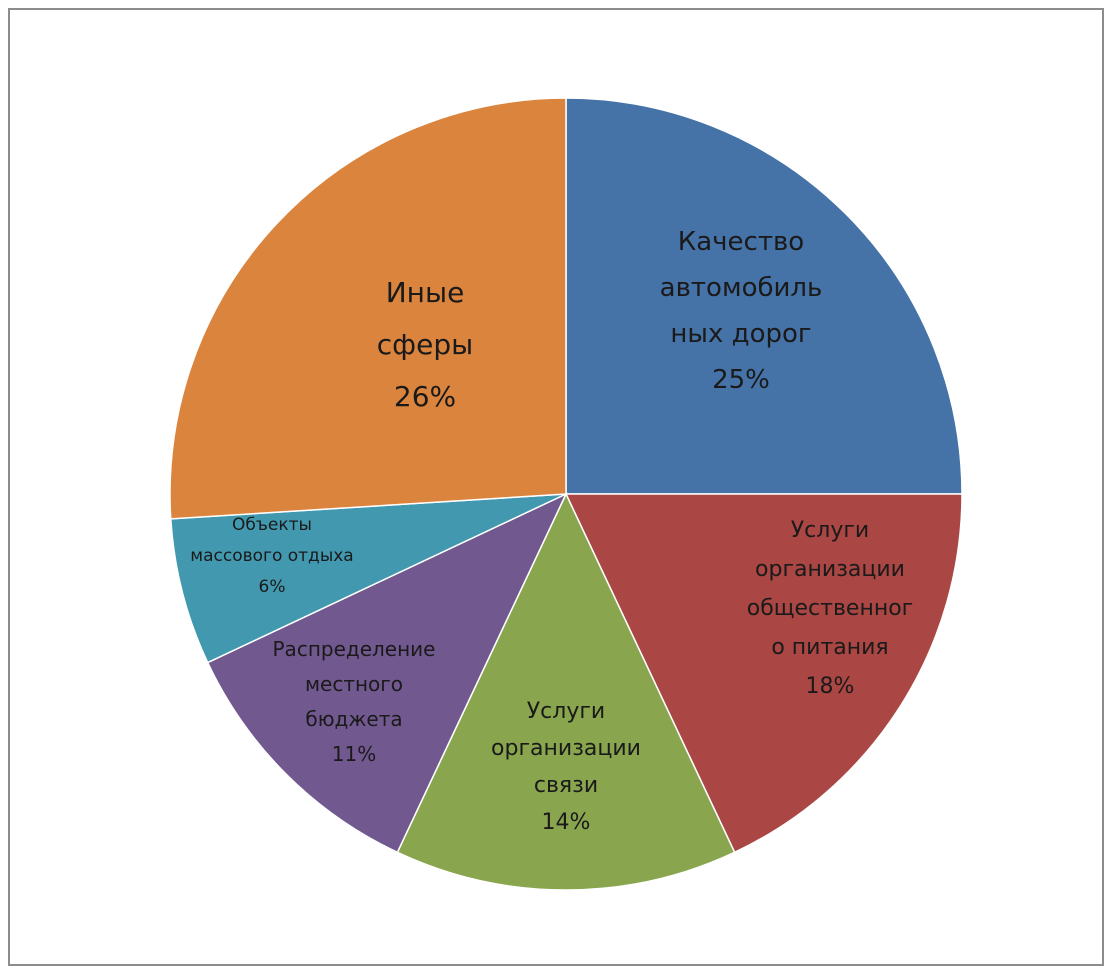  I want to click on slice-percent-label: 6%, so click(272, 587).